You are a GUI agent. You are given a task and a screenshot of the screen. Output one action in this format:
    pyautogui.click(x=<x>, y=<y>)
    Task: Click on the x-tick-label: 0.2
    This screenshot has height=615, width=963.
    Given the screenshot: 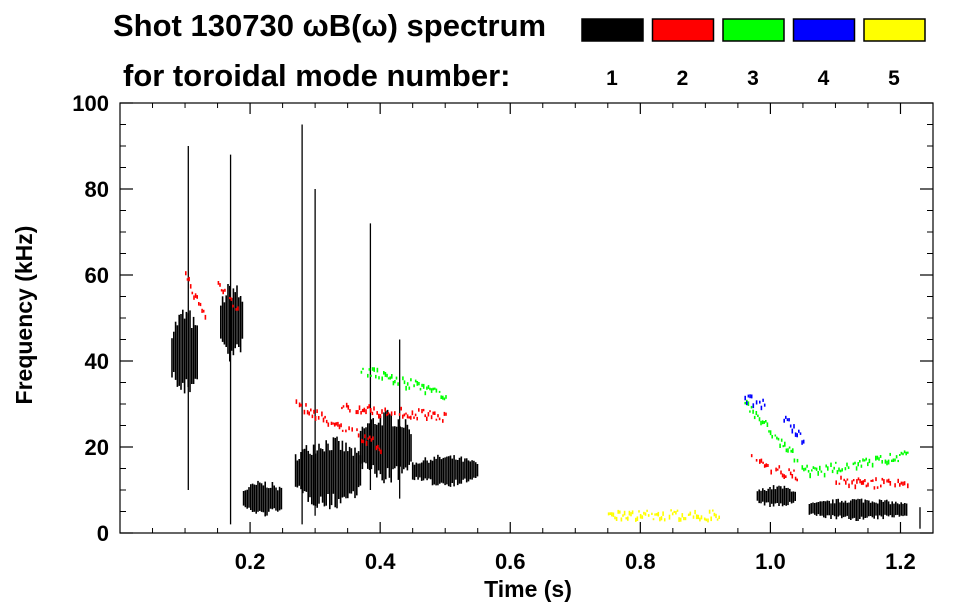 What is the action you would take?
    pyautogui.click(x=250, y=561)
    